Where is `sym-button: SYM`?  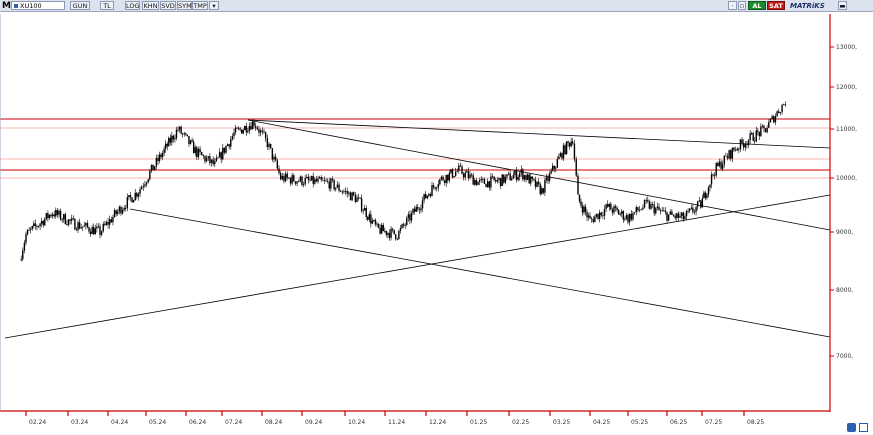
sym-button: SYM is located at coordinates (184, 5).